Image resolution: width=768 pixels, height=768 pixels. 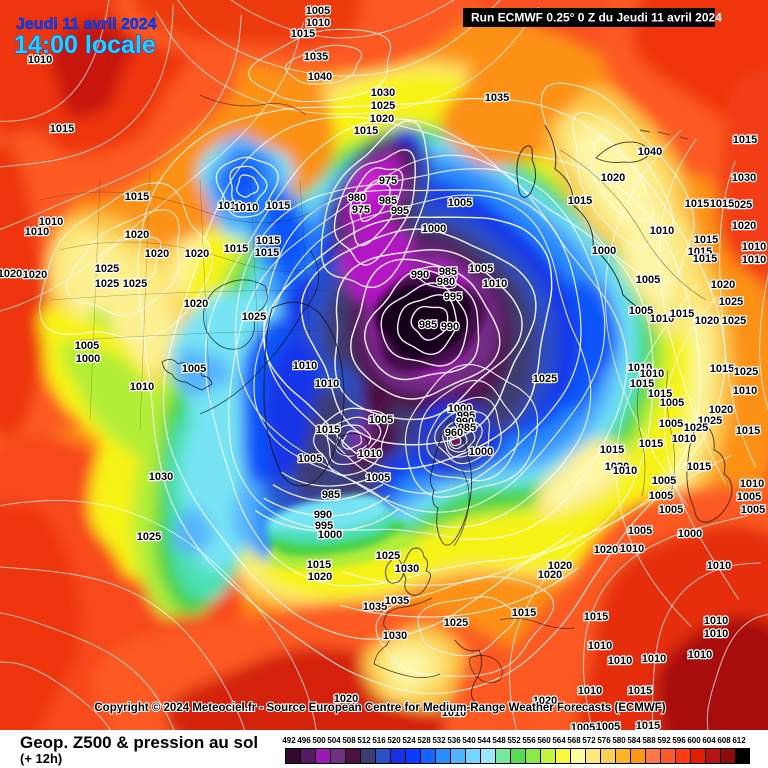 I want to click on svg-text: 1040, so click(x=650, y=152).